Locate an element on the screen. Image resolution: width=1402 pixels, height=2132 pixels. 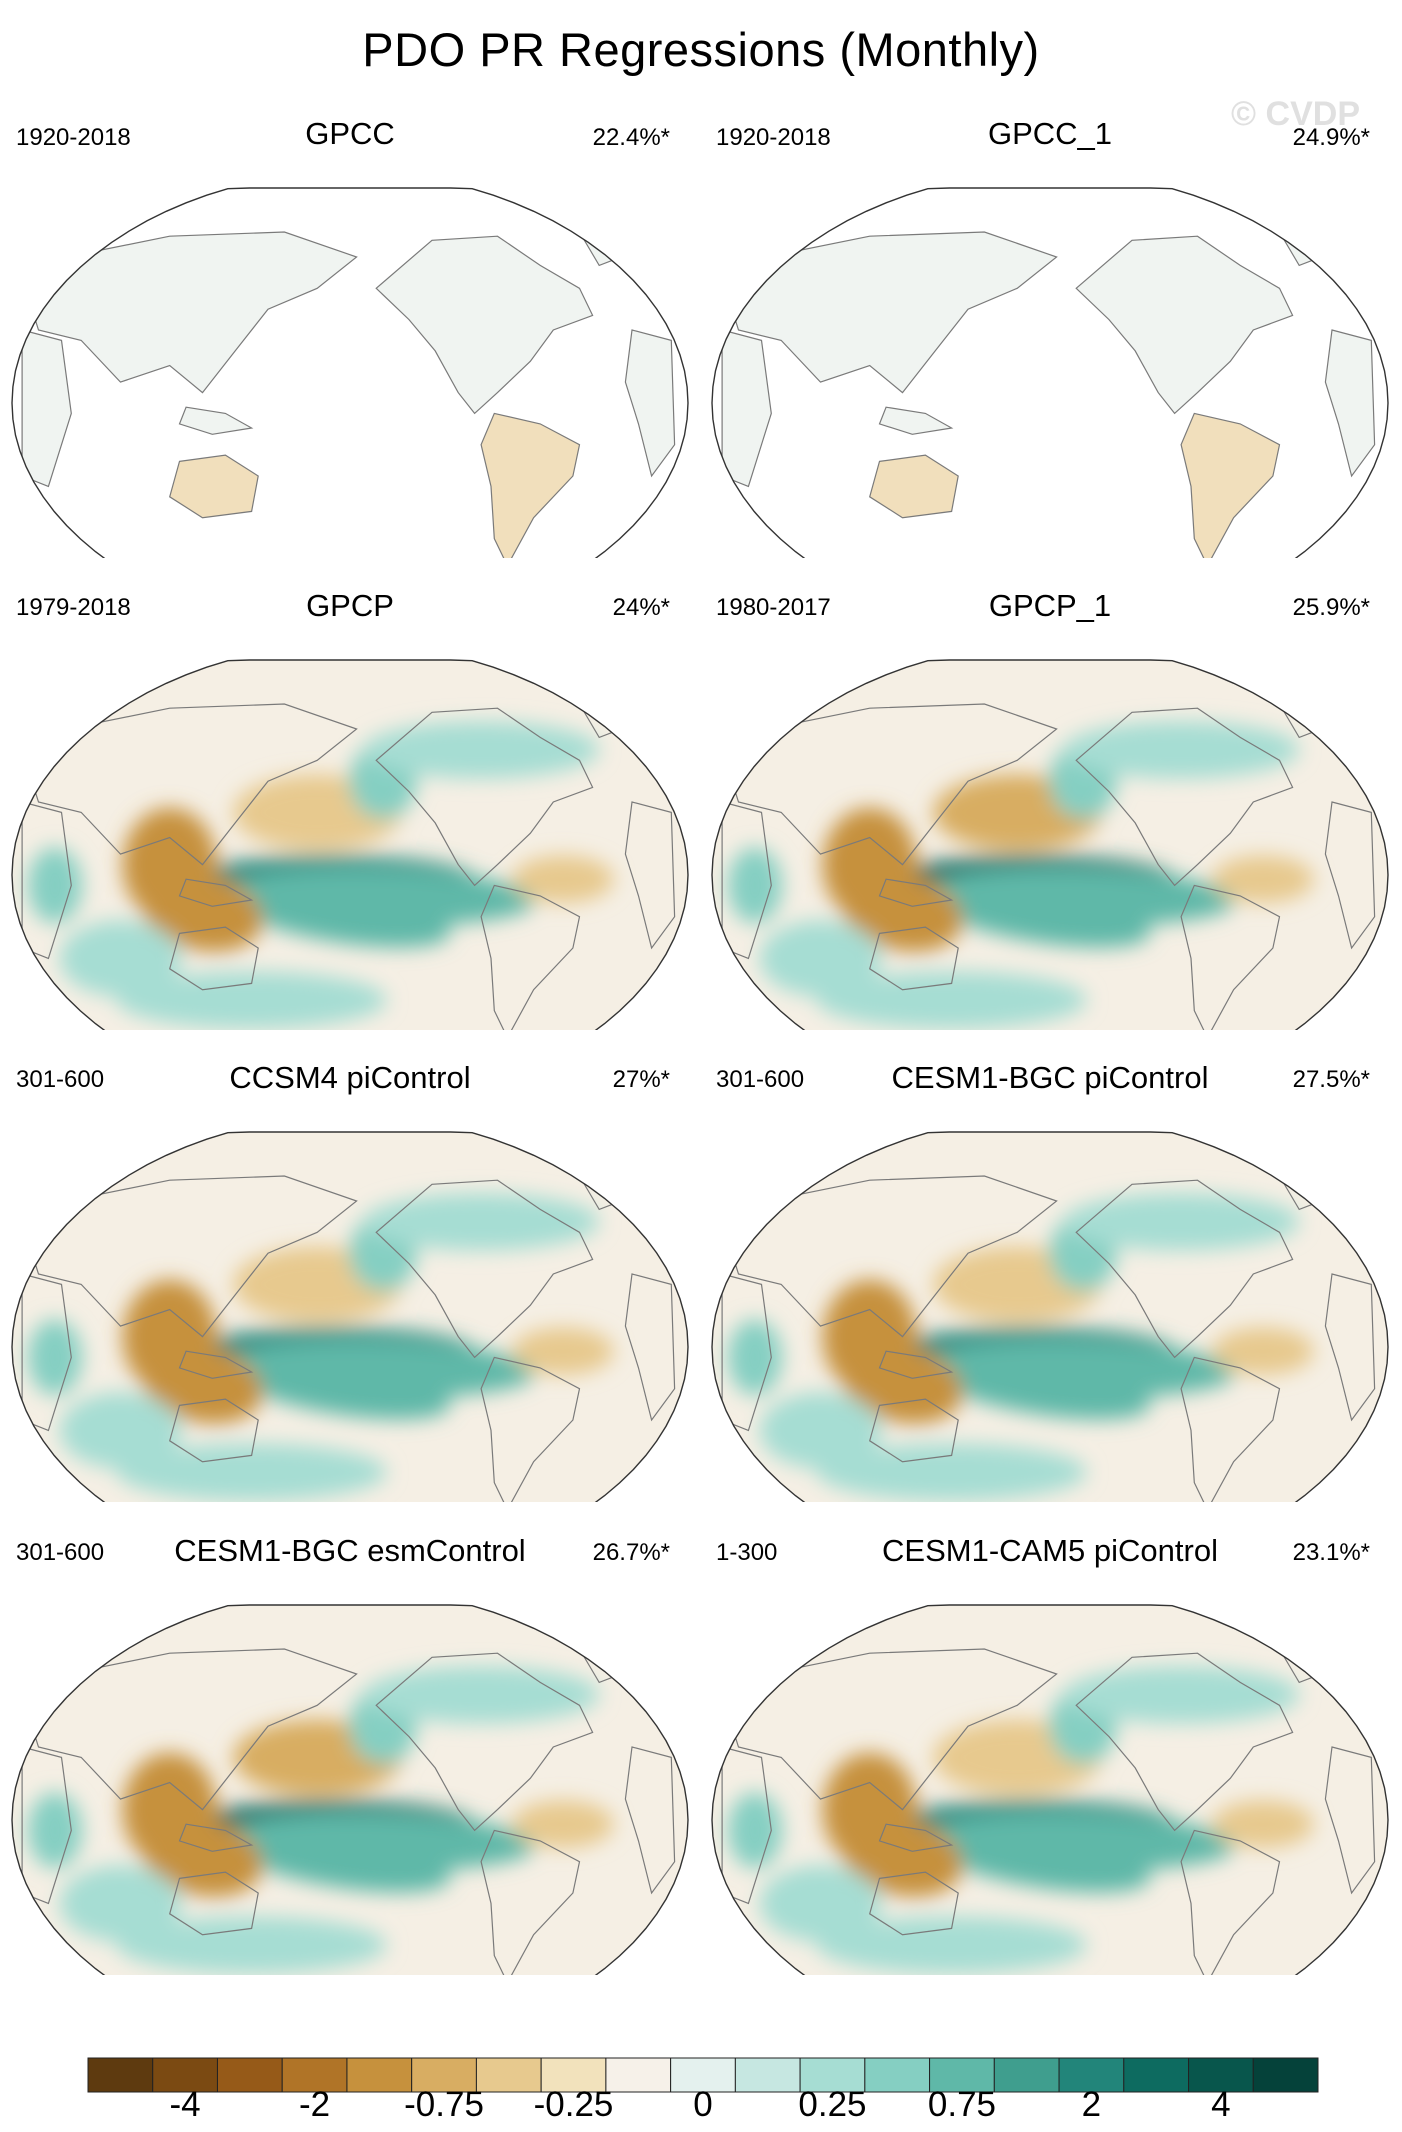
panel-title: CESM1-CAM5 piControl is located at coordinates (1050, 1550).